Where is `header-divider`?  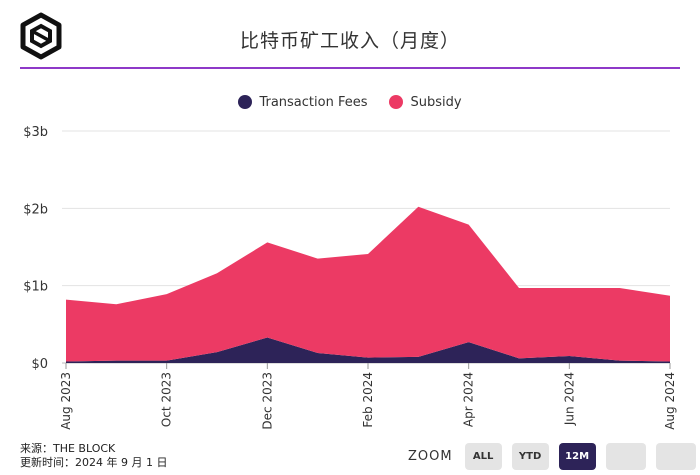 header-divider is located at coordinates (350, 68).